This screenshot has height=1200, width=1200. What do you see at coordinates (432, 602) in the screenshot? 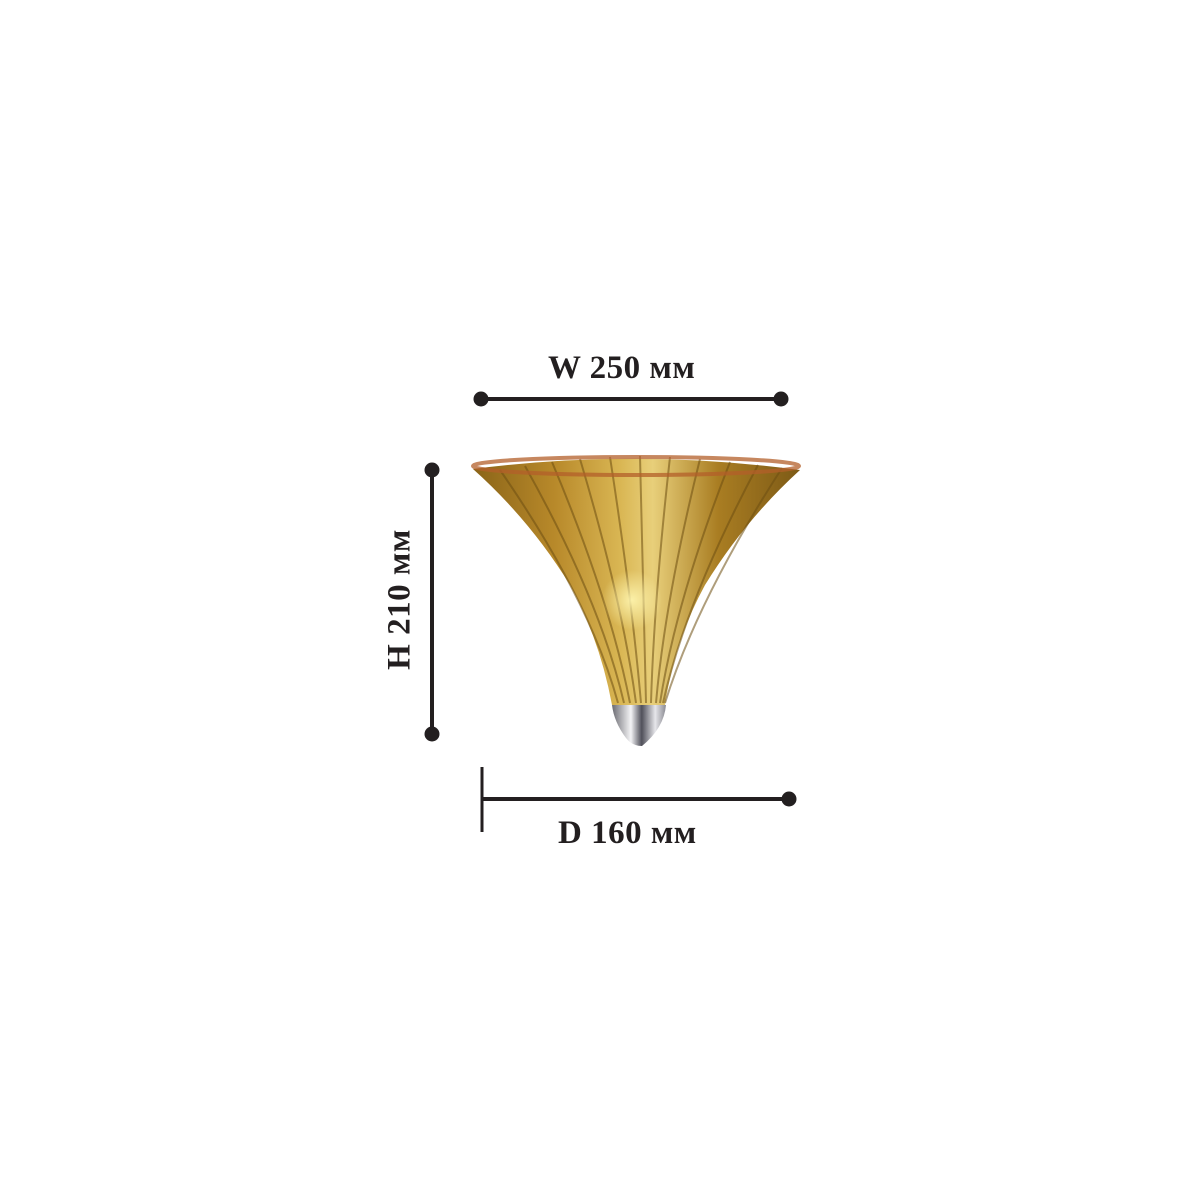
I see `height-dimension-line` at bounding box center [432, 602].